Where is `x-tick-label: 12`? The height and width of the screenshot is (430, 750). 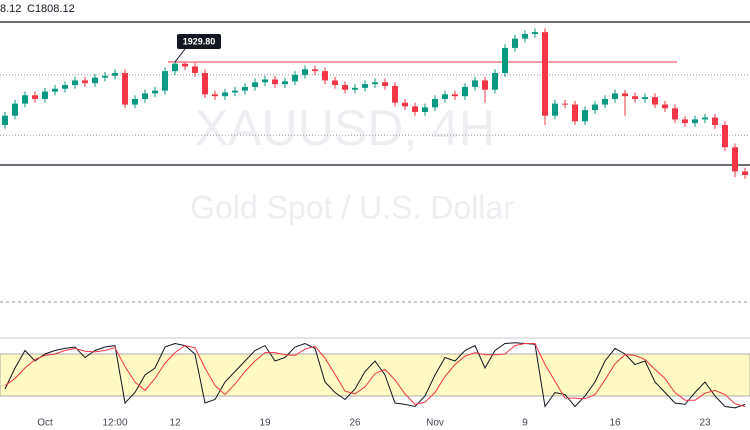
x-tick-label: 12 is located at coordinates (175, 423).